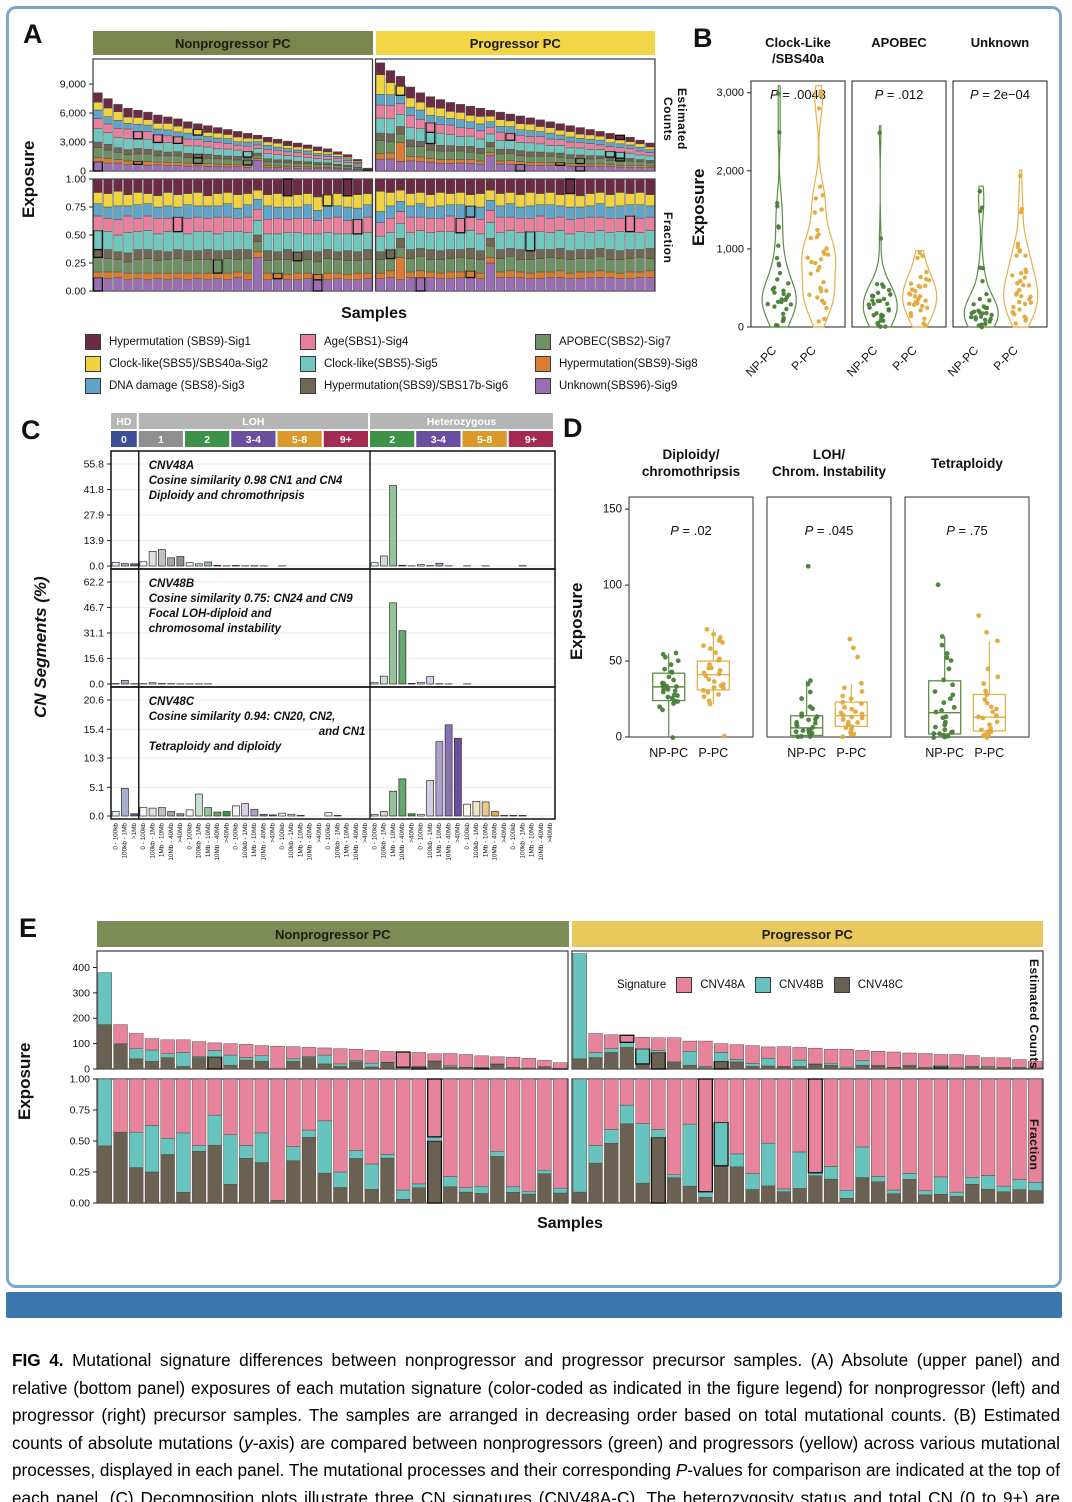  Describe the element at coordinates (576, 621) in the screenshot. I see `panel-d-y-label: Exposure` at that location.